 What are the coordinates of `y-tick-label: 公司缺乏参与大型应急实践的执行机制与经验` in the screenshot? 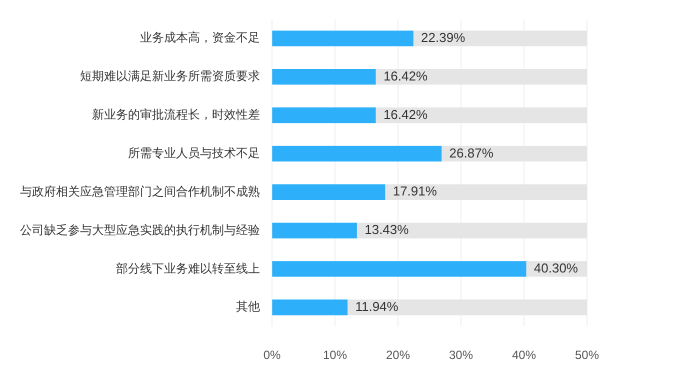 It's located at (140, 229).